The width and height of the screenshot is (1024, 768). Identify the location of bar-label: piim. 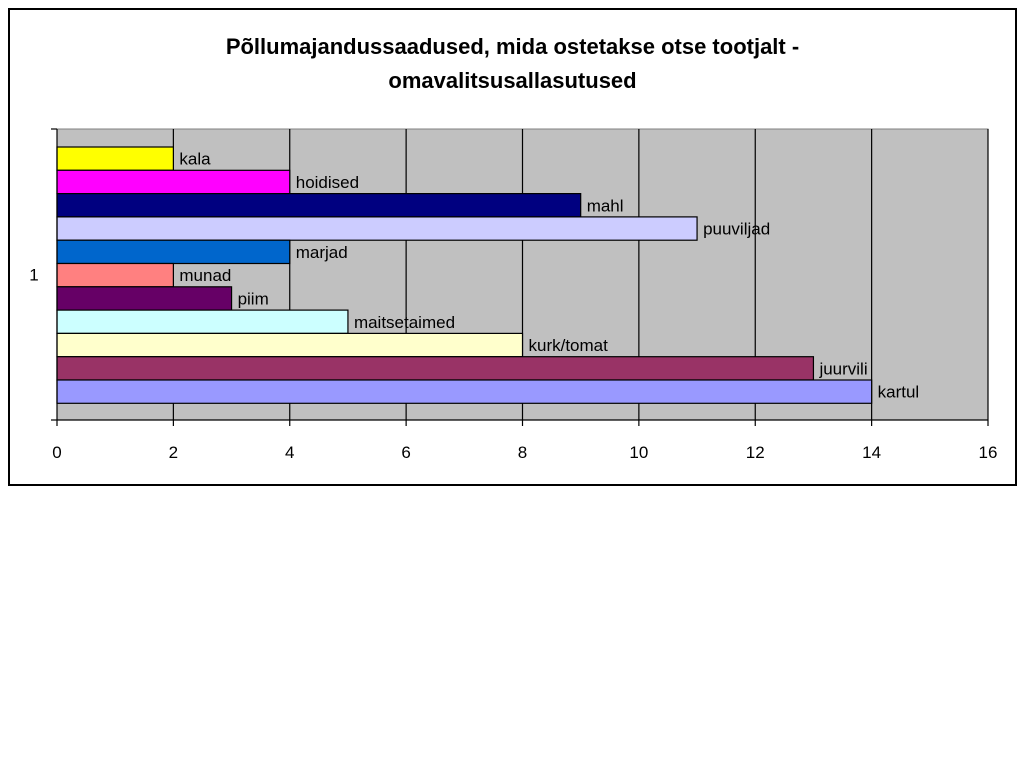
(253, 298).